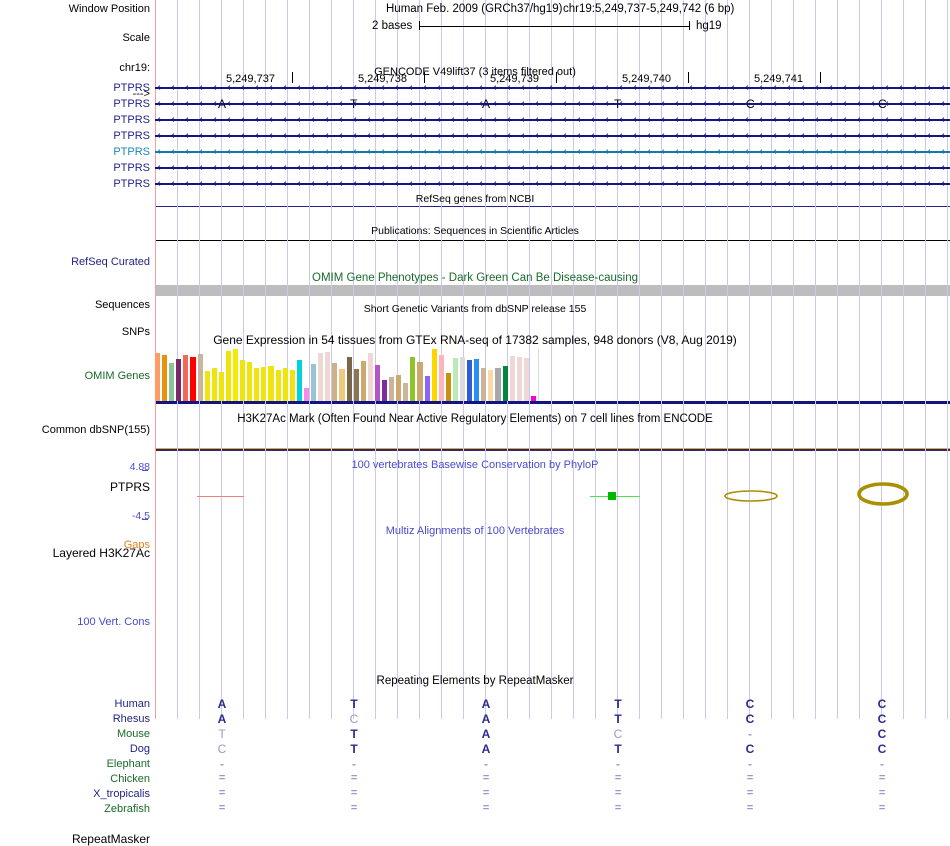 The height and width of the screenshot is (846, 950). I want to click on ruler-position: 5,249,738, so click(382, 79).